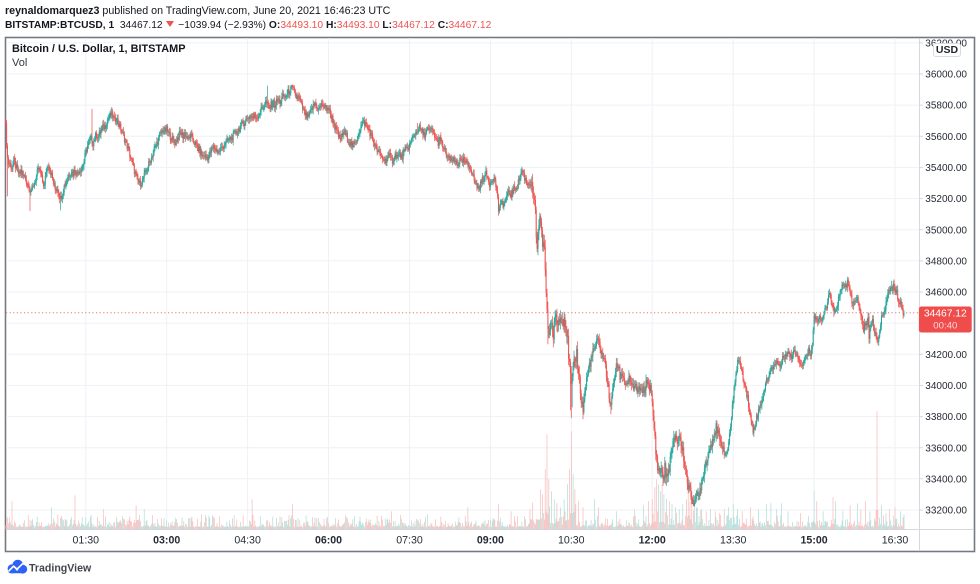 This screenshot has height=584, width=980. What do you see at coordinates (946, 386) in the screenshot?
I see `svg-text: 34000.00` at bounding box center [946, 386].